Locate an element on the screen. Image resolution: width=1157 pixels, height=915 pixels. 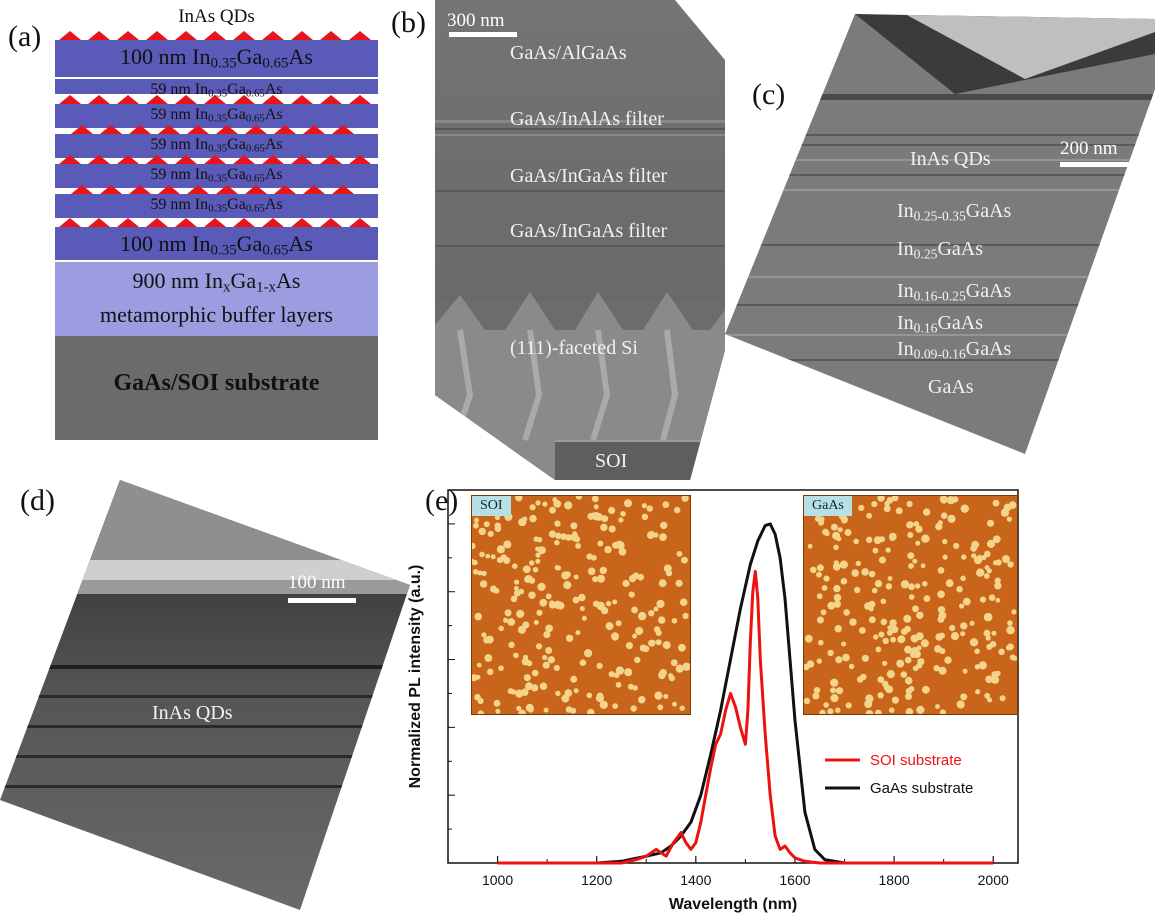
x-tick-label: 1000 is located at coordinates (497, 880).